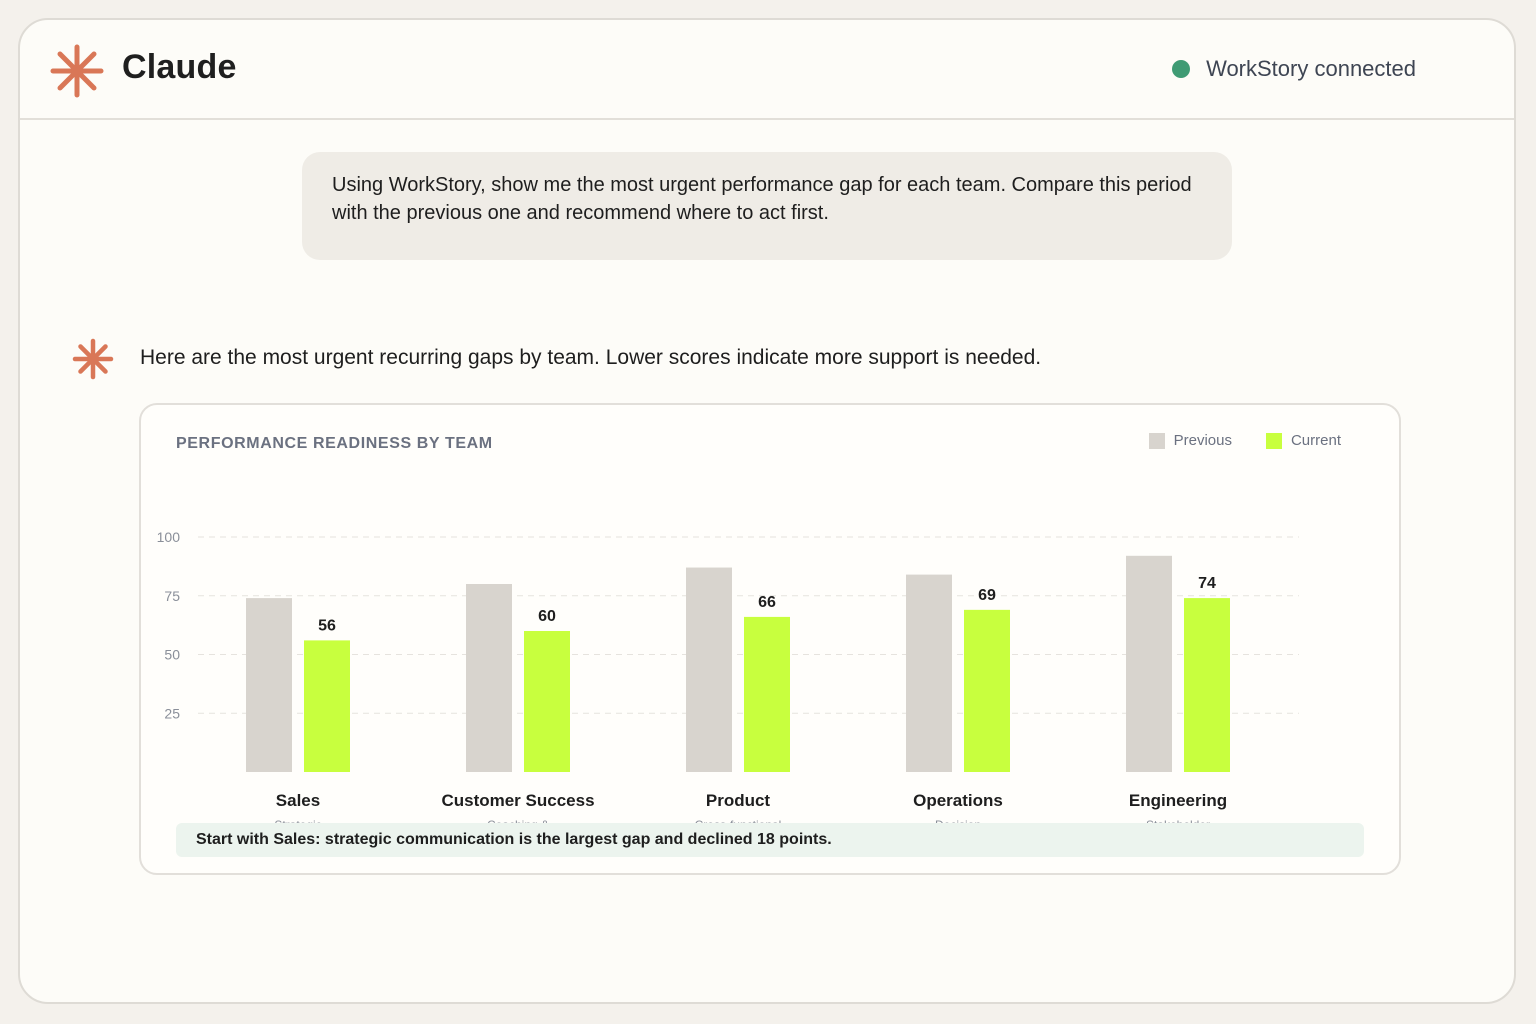 The width and height of the screenshot is (1536, 1024). I want to click on assistant-asterisk-icon, so click(93, 359).